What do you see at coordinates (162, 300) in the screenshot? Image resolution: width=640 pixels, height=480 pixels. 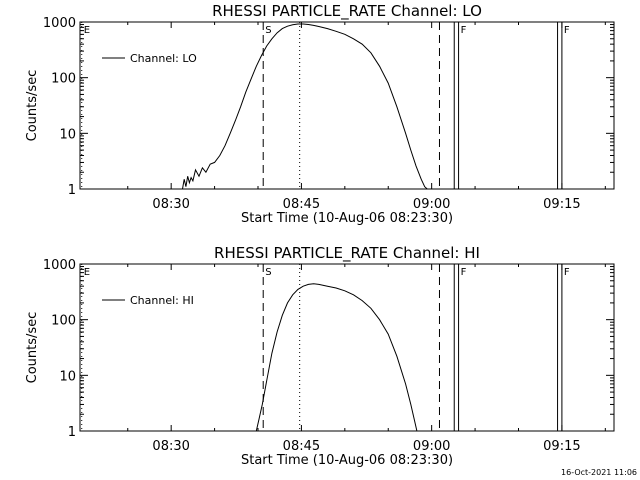 I see `legend-label: Channel: HI` at bounding box center [162, 300].